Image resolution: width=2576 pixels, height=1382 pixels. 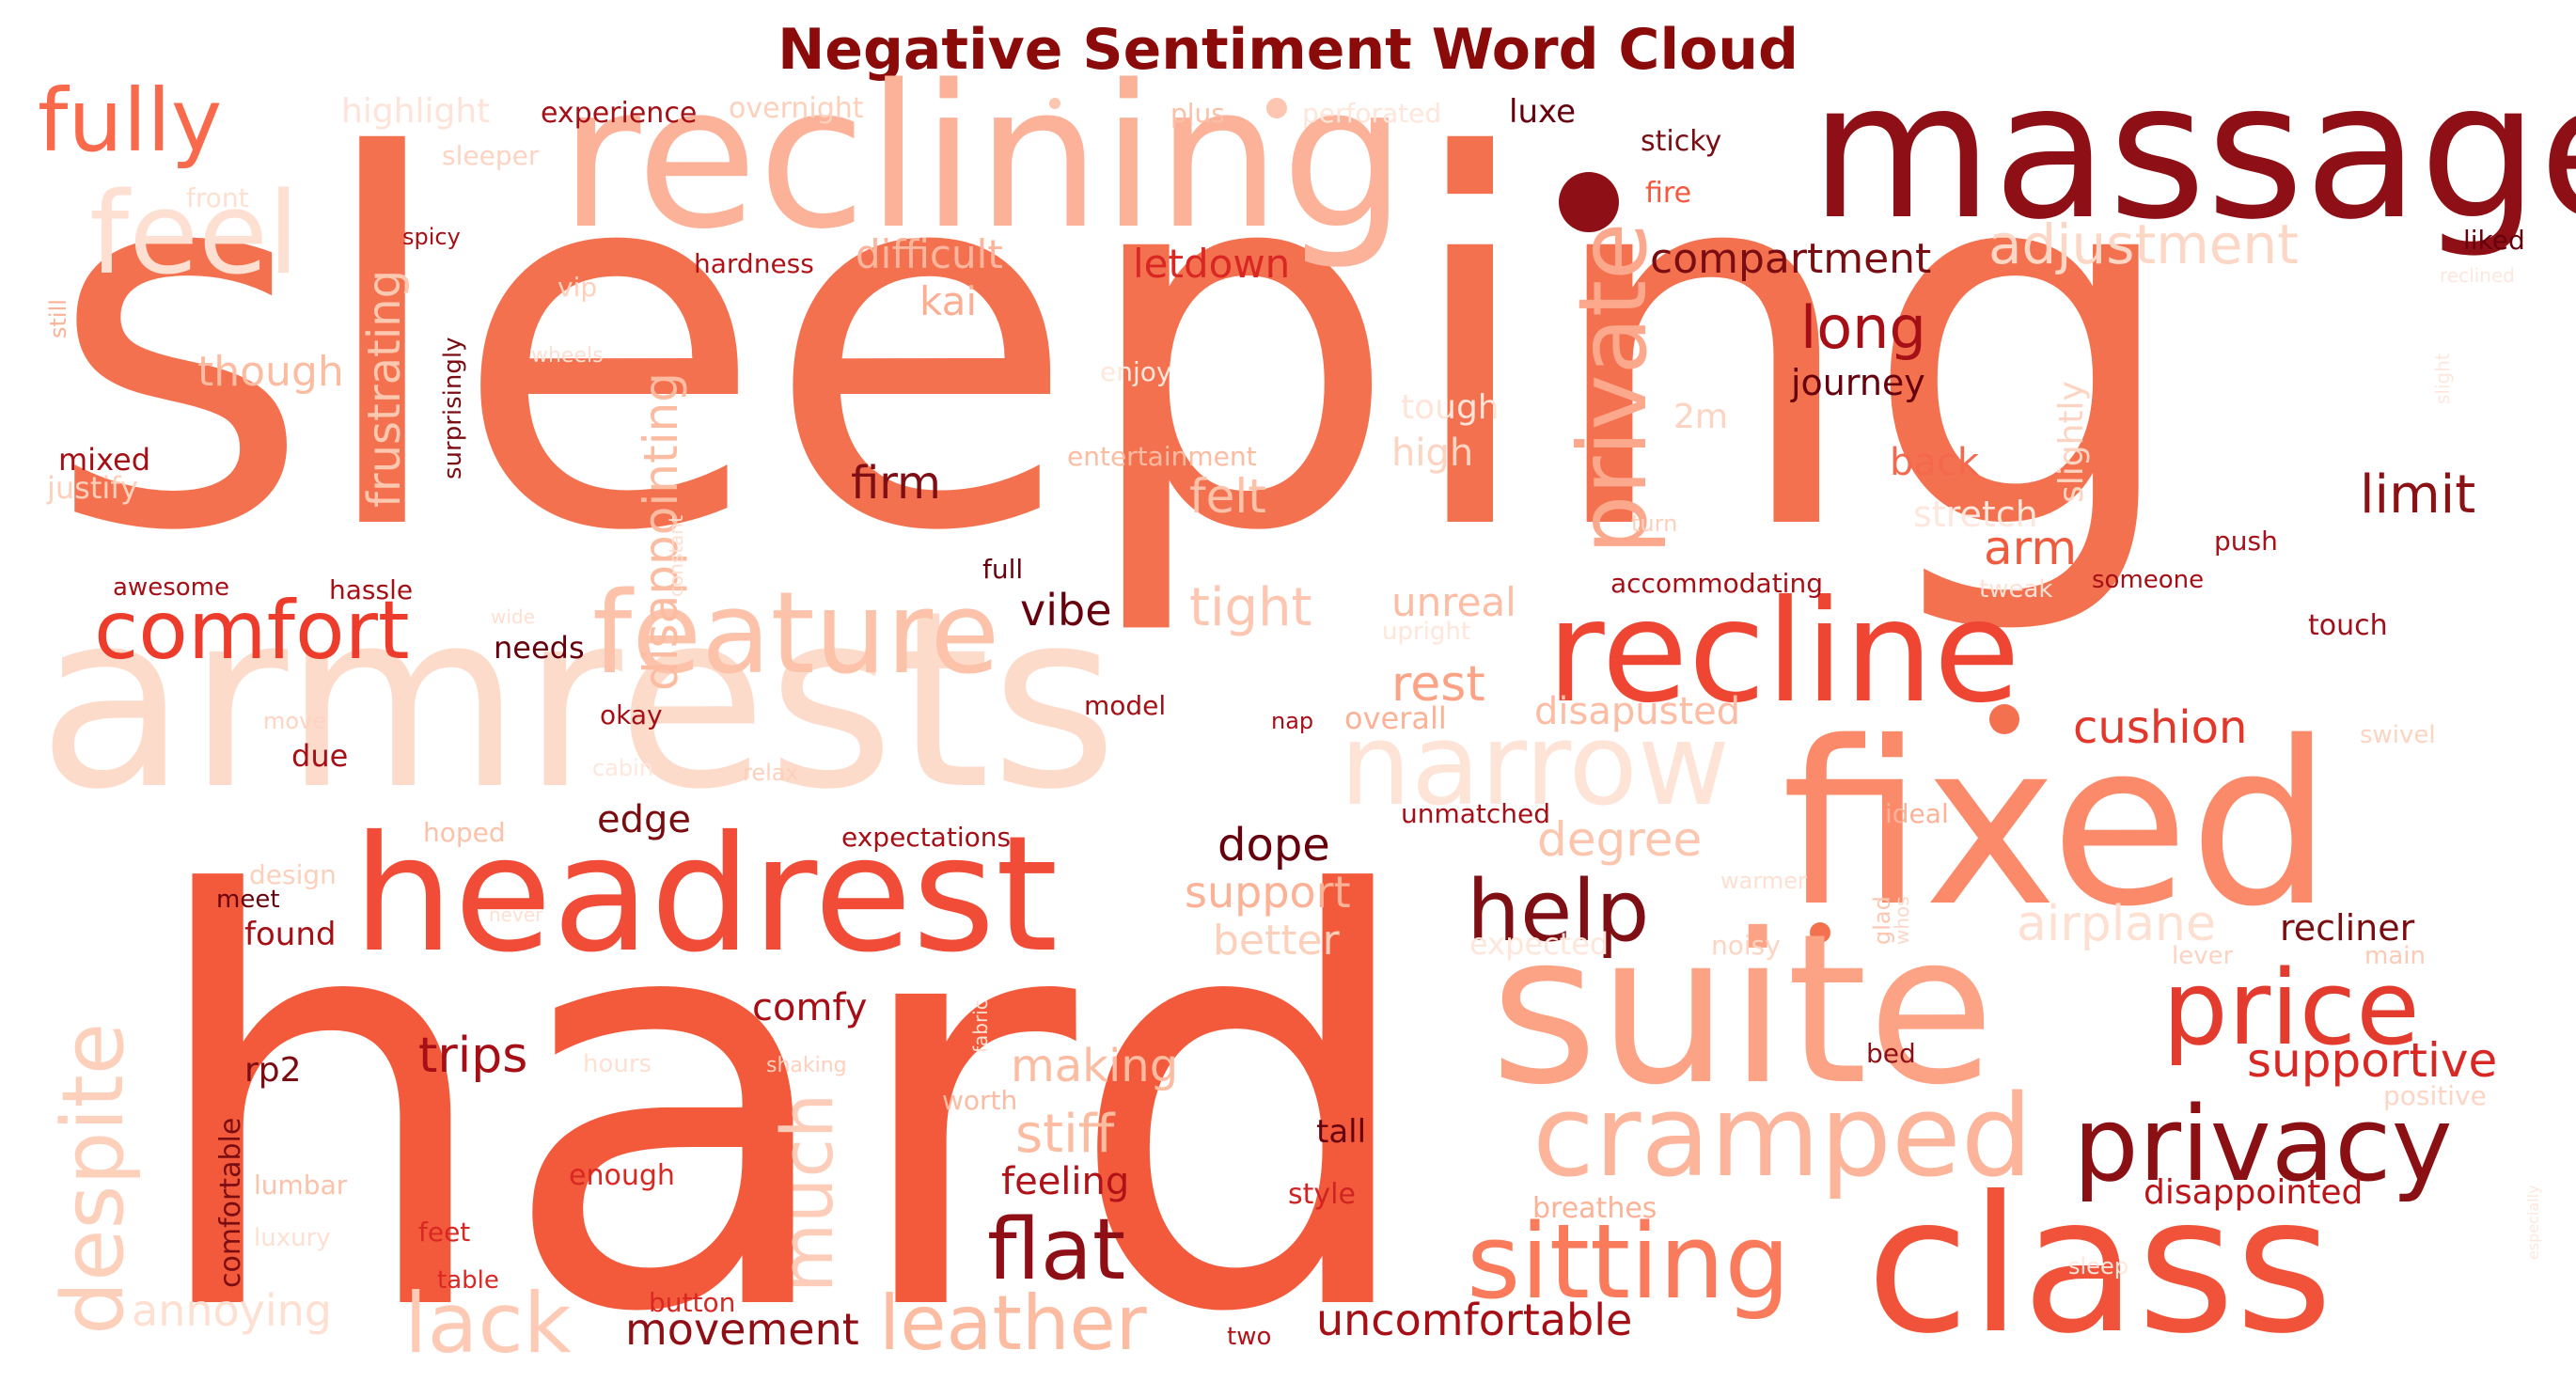 I want to click on word-sitting: sitting, so click(x=1629, y=1261).